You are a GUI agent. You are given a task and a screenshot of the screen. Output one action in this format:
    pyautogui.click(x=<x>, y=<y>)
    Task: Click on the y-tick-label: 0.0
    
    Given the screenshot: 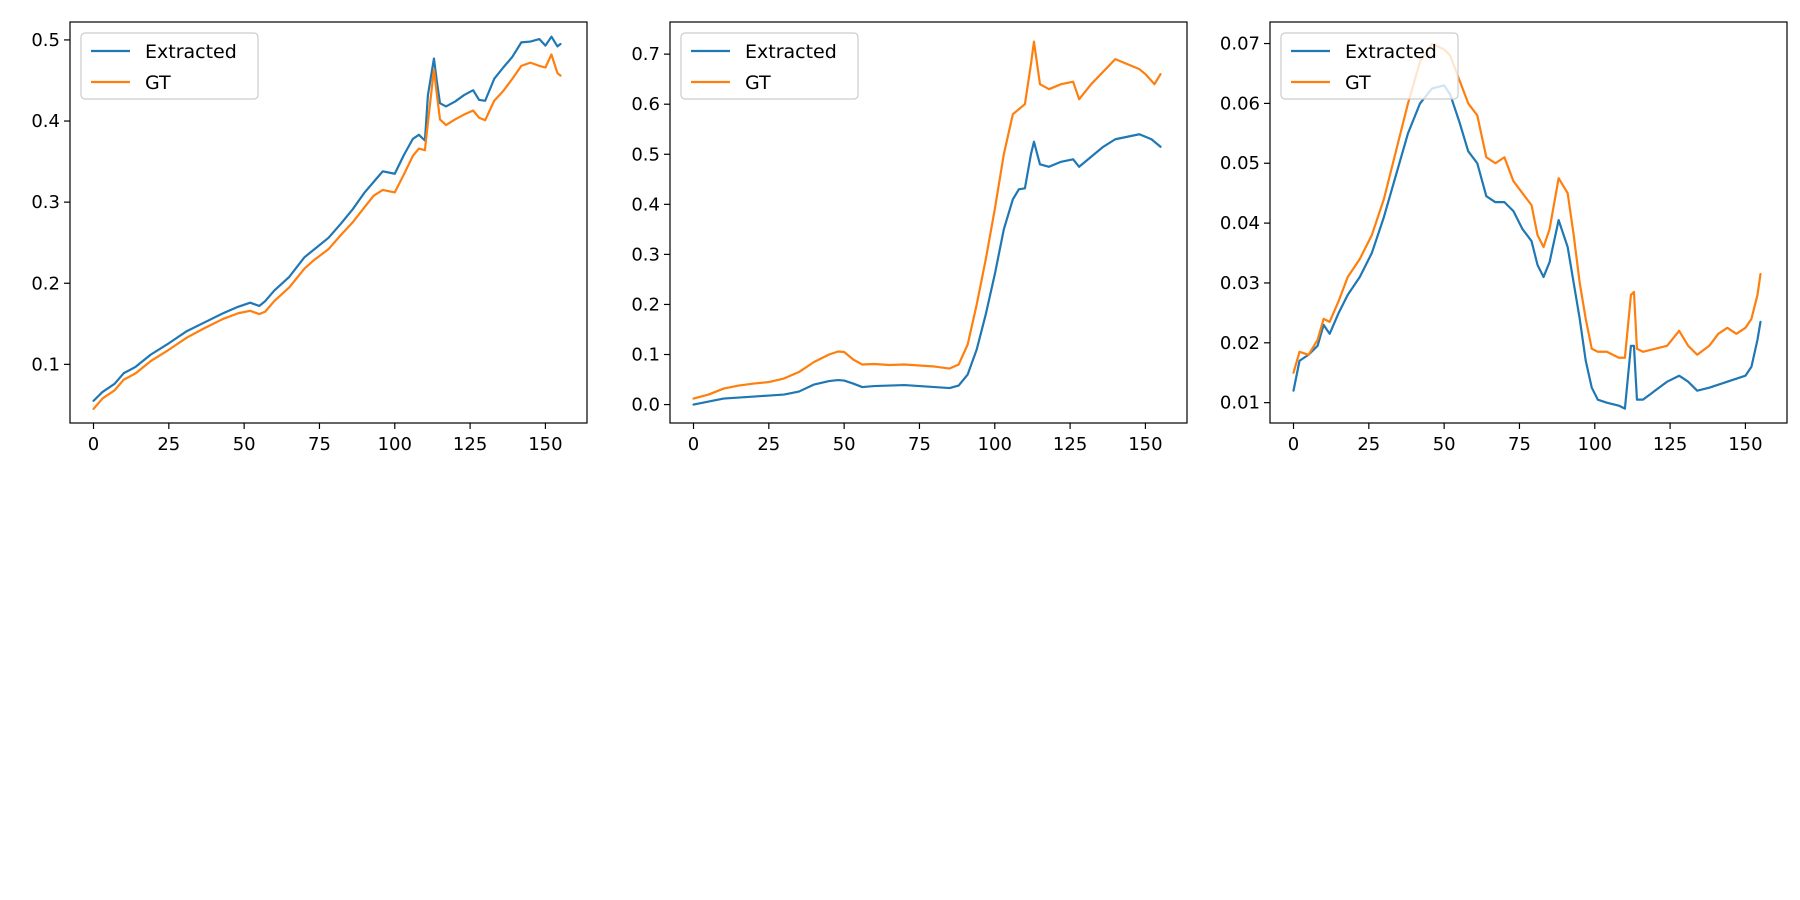 What is the action you would take?
    pyautogui.click(x=645, y=405)
    